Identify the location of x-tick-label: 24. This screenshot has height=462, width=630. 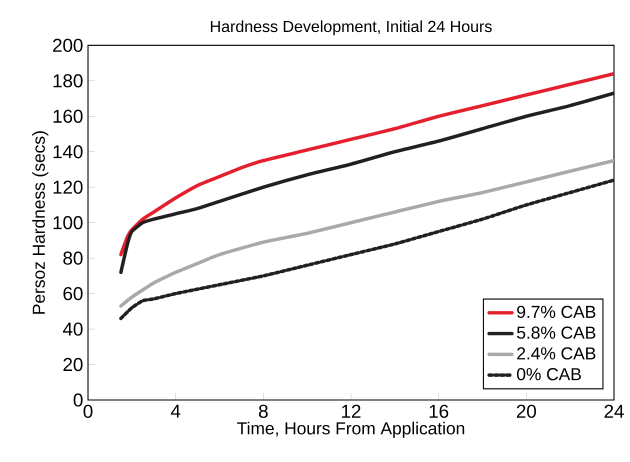
(614, 411).